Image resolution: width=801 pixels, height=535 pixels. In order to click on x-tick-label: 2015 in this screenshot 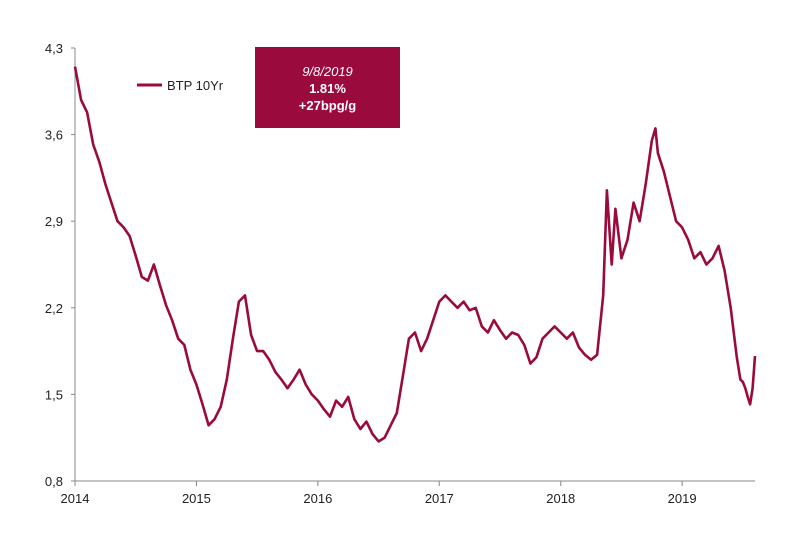, I will do `click(196, 498)`.